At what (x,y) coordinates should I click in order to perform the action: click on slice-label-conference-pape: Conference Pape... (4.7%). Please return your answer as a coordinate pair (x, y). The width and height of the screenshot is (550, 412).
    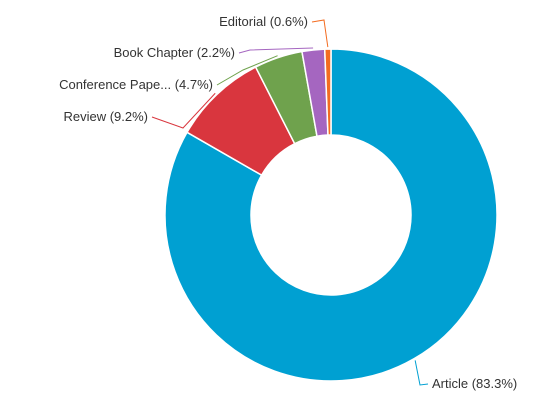
    Looking at the image, I should click on (136, 84).